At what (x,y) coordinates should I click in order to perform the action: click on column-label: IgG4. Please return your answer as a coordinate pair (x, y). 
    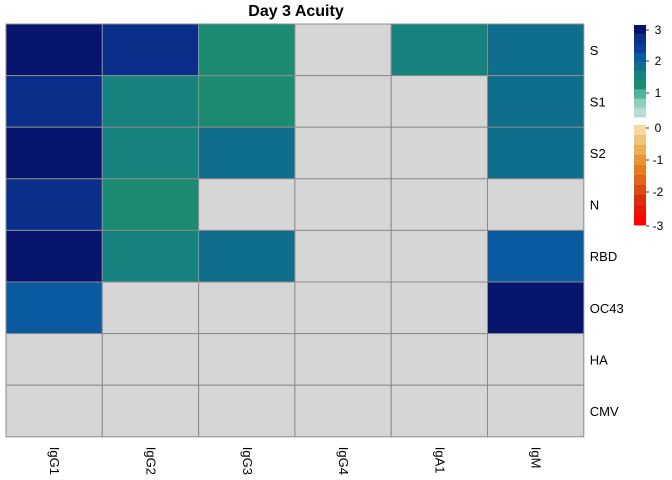
    Looking at the image, I should click on (343, 461).